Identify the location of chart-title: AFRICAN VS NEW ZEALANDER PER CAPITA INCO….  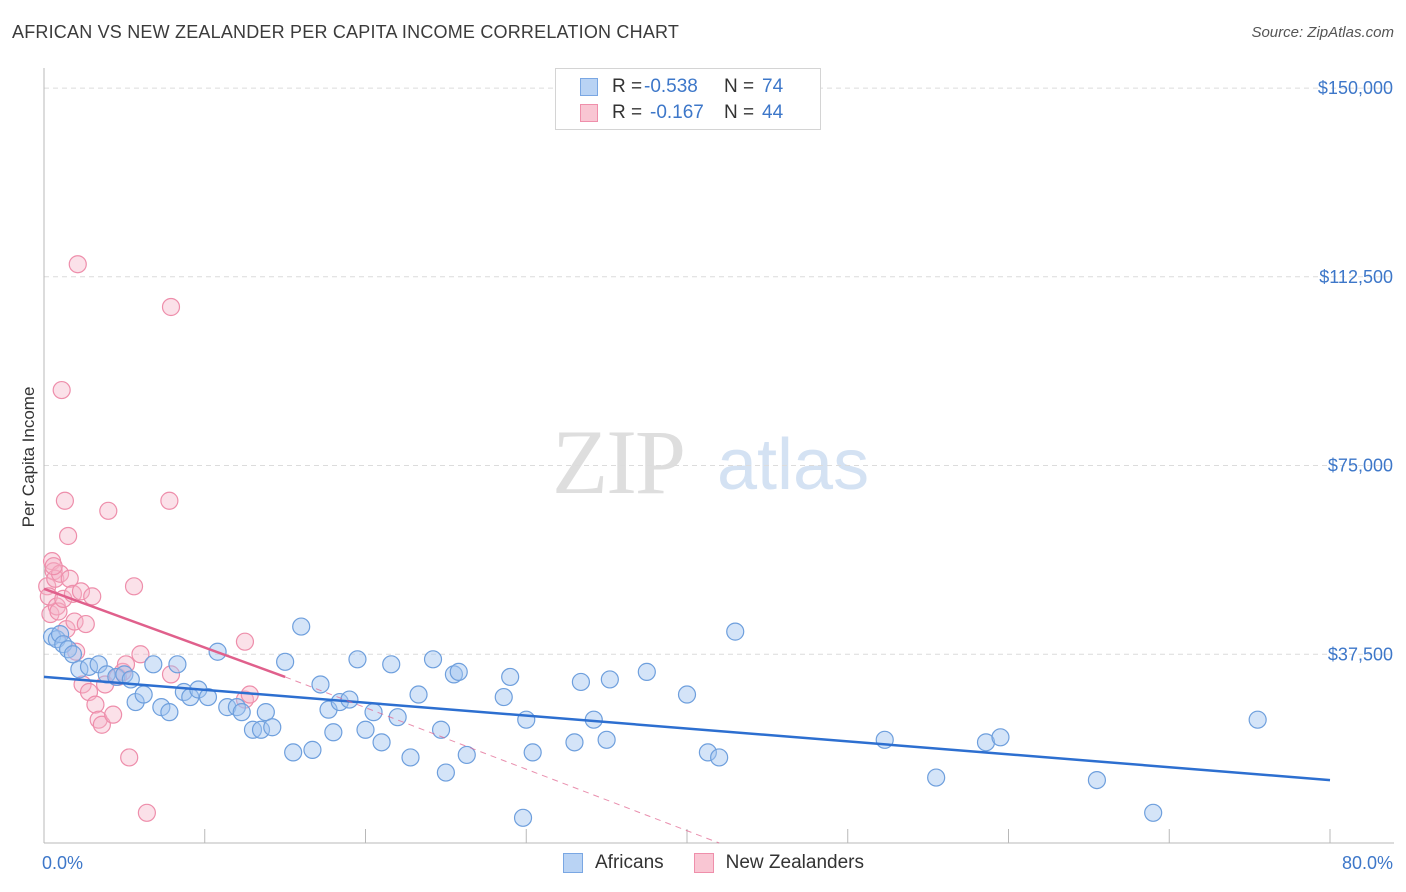
(346, 32).